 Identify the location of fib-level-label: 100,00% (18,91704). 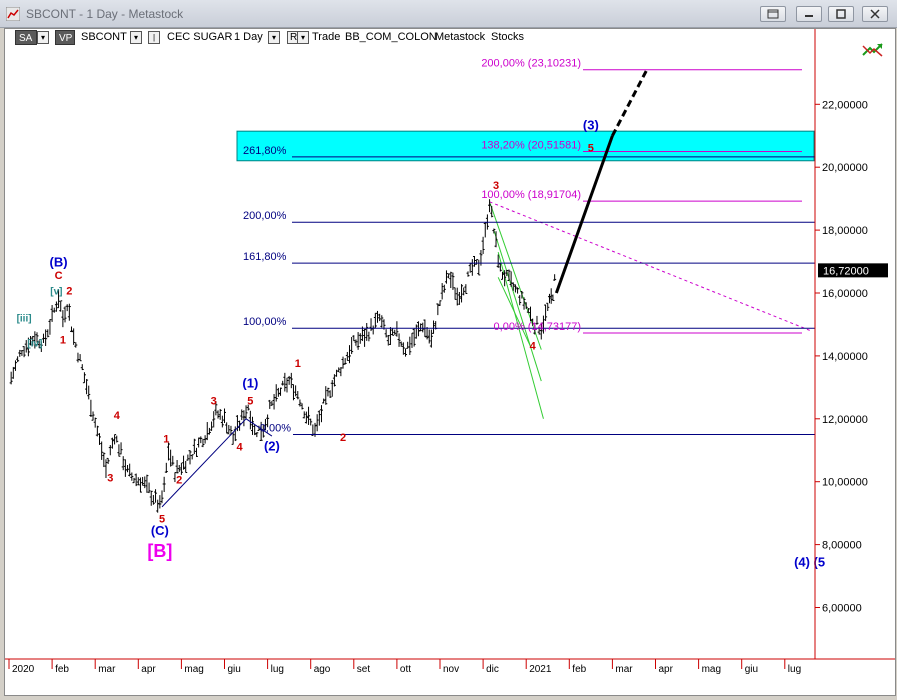
(531, 195).